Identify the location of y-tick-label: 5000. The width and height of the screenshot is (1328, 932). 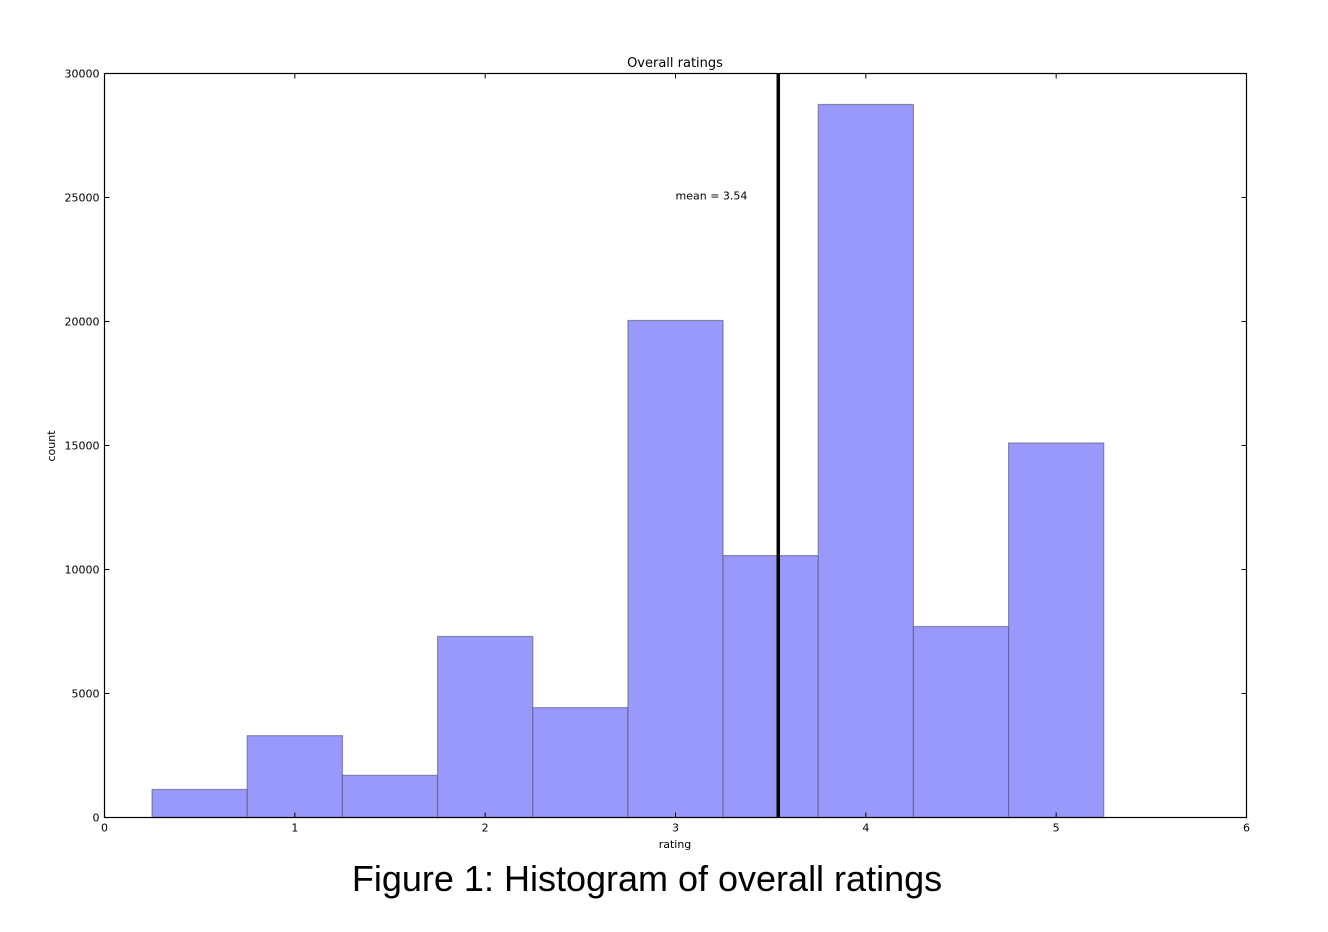
(86, 694).